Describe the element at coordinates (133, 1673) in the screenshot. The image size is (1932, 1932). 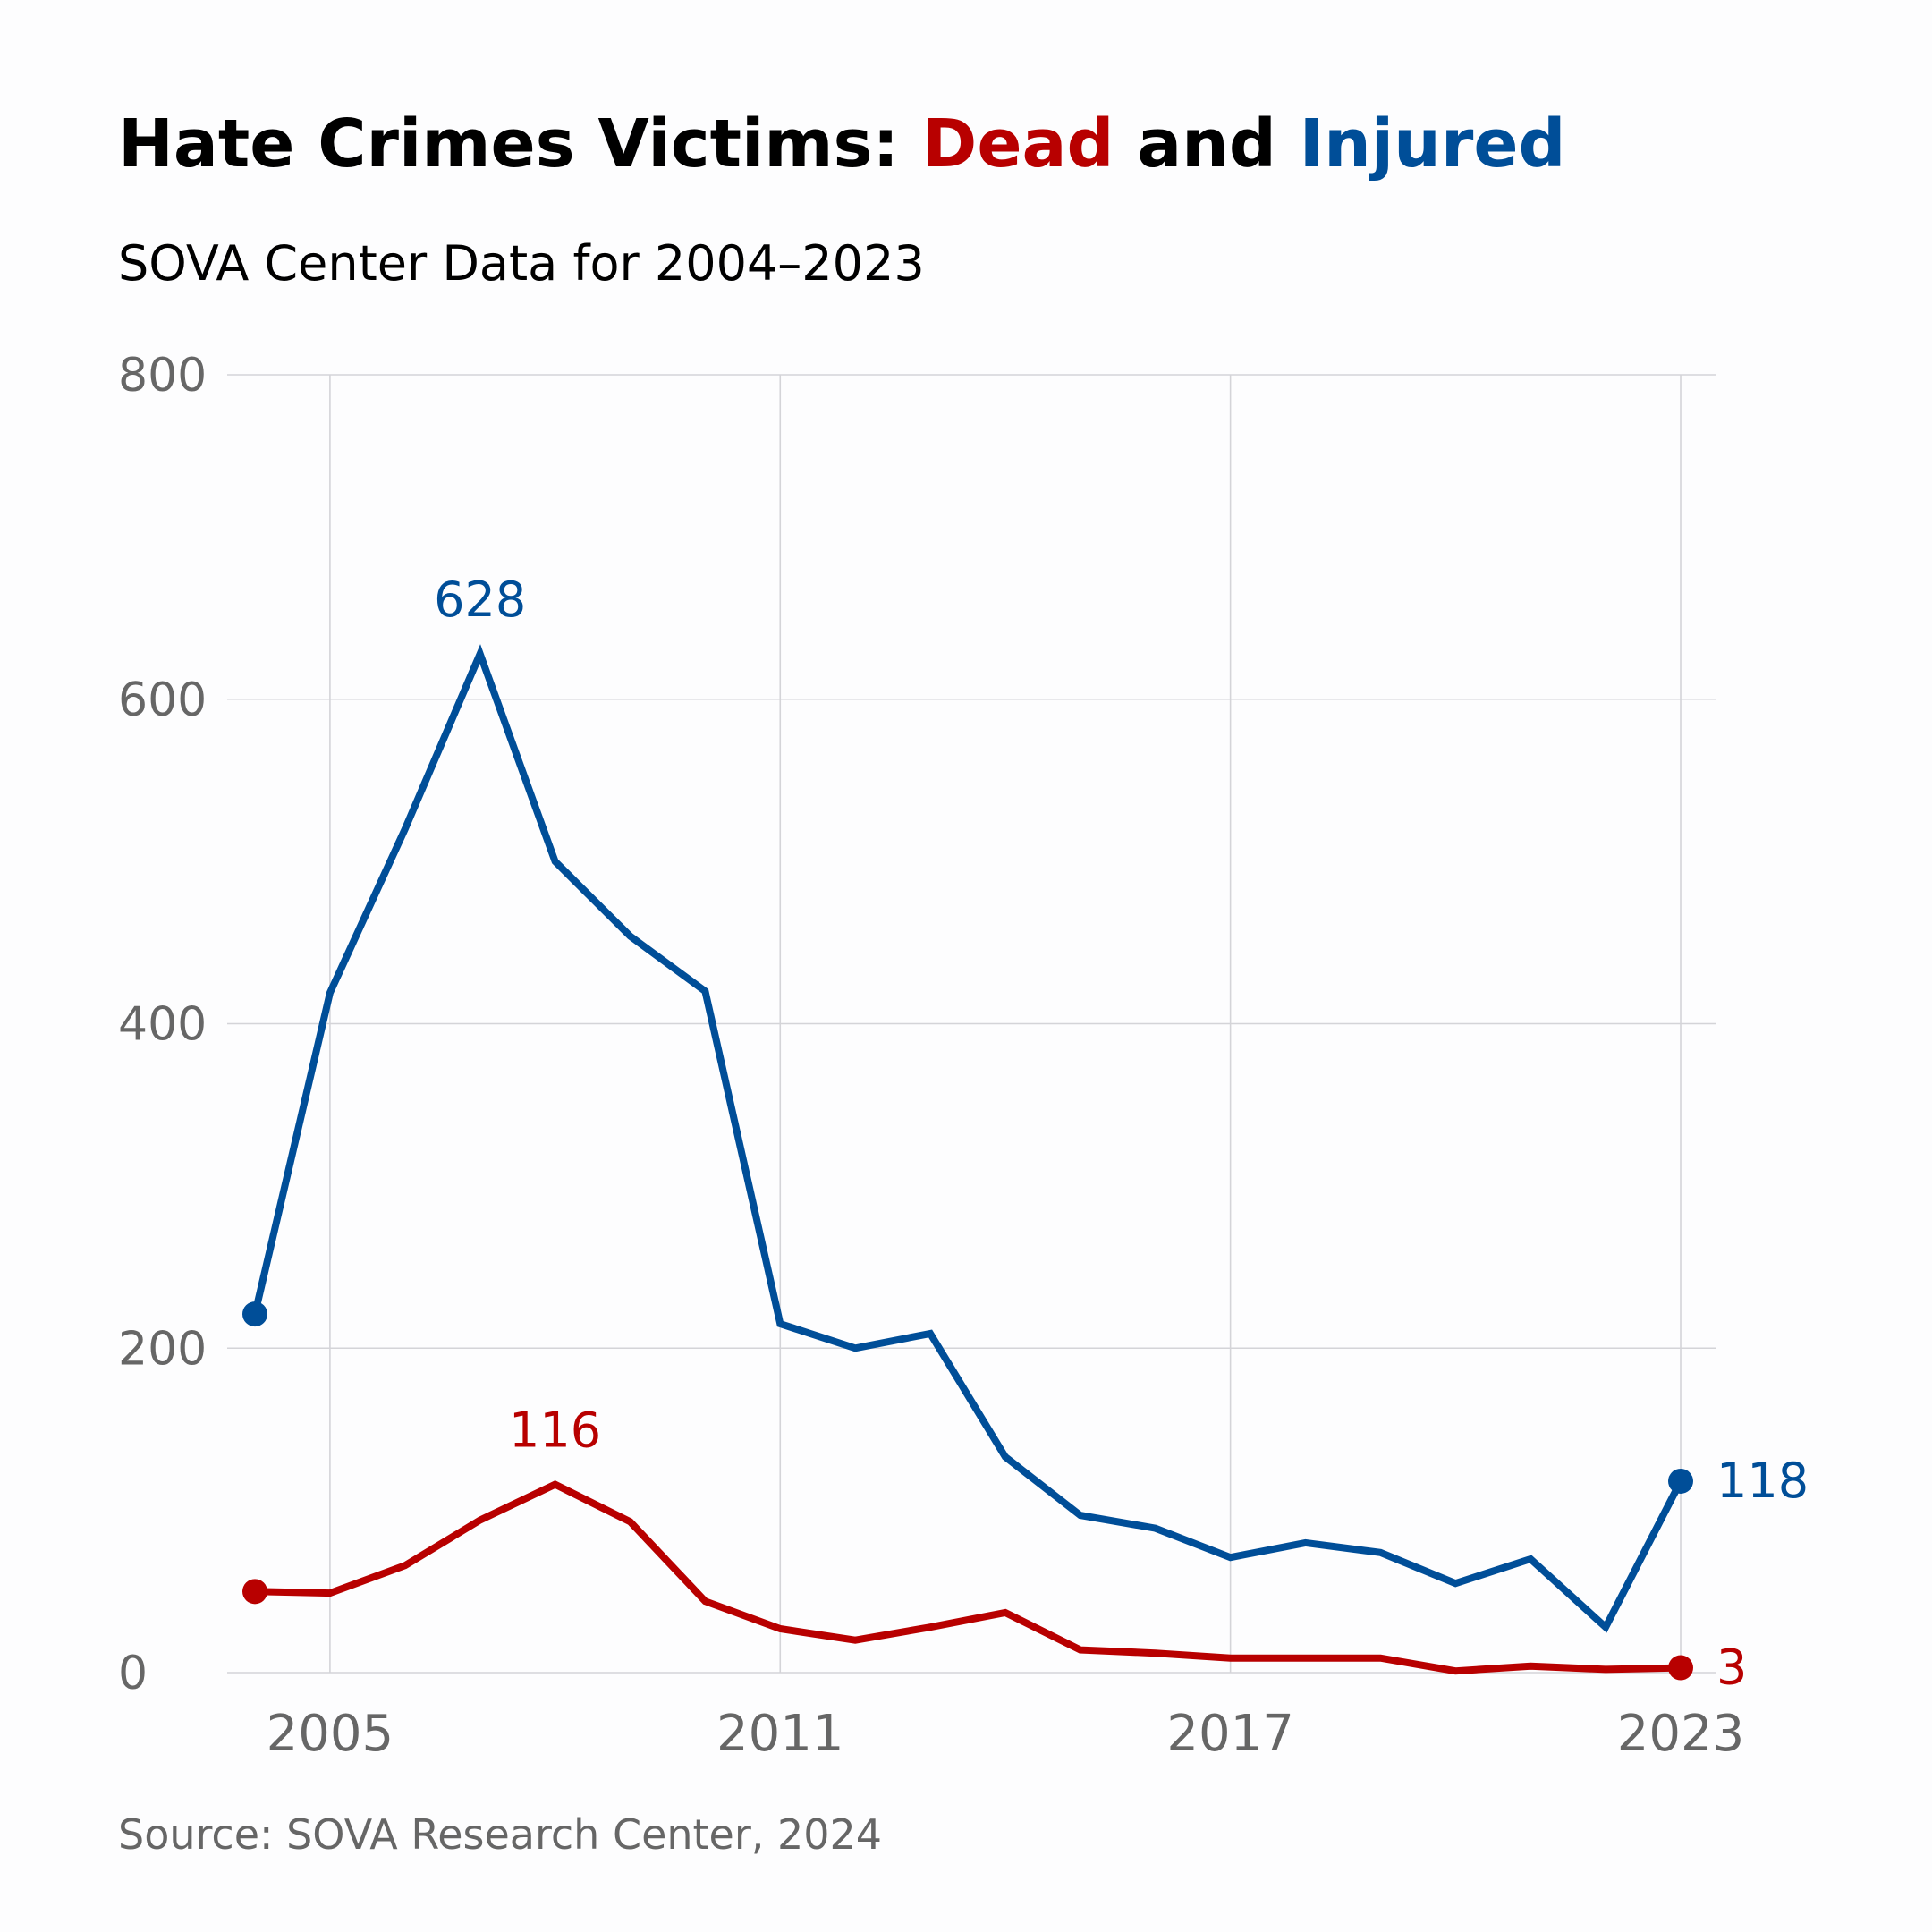
I see `y-tick-label: 0` at that location.